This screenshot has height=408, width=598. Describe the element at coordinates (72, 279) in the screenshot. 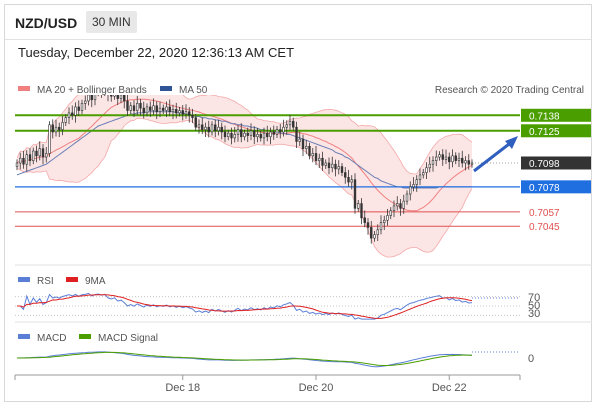

I see `rsi-ma-legend-swatch` at that location.